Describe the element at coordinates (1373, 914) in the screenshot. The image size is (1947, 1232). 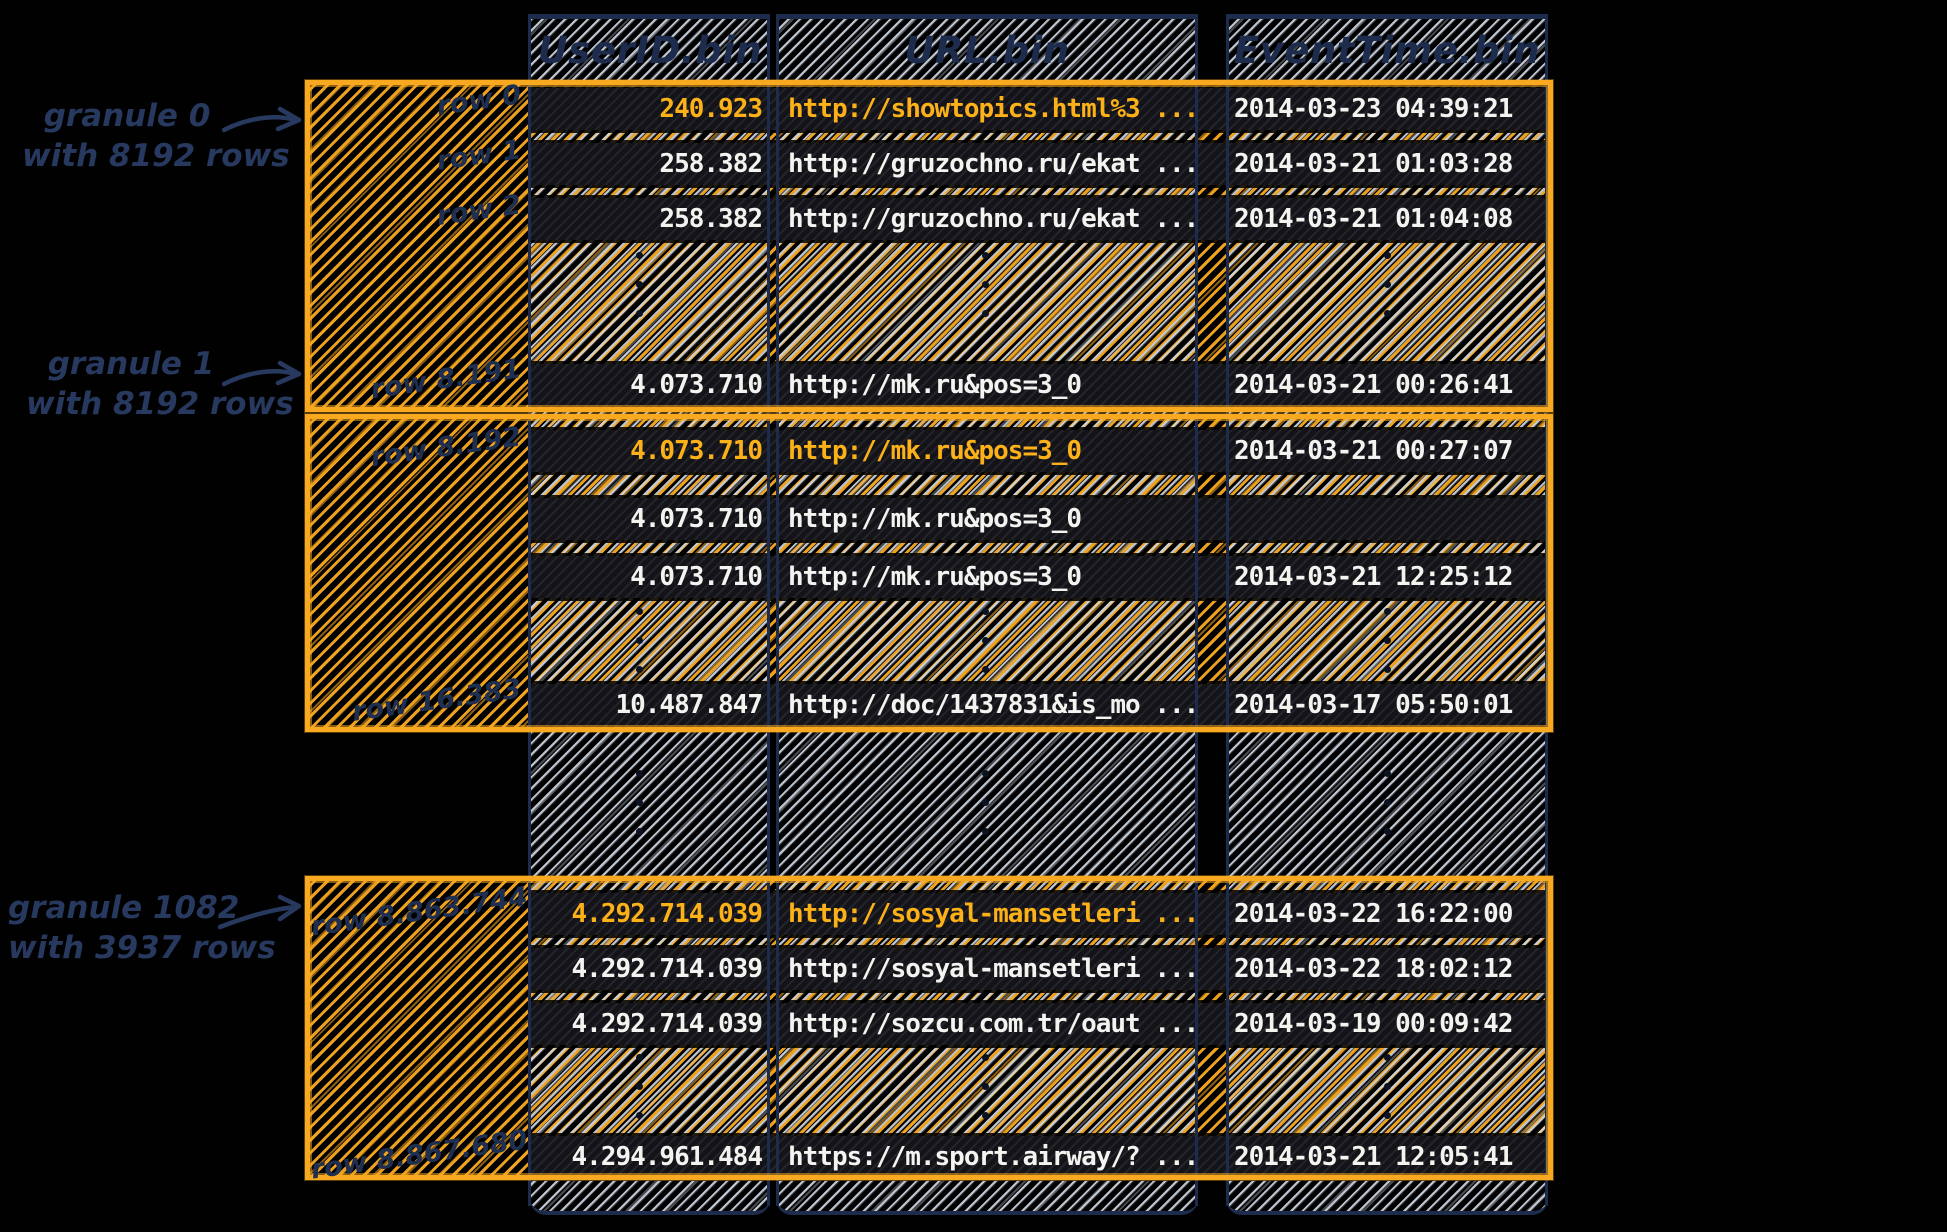
I see `eventtime-value: 2014-03-22 16:22:00` at that location.